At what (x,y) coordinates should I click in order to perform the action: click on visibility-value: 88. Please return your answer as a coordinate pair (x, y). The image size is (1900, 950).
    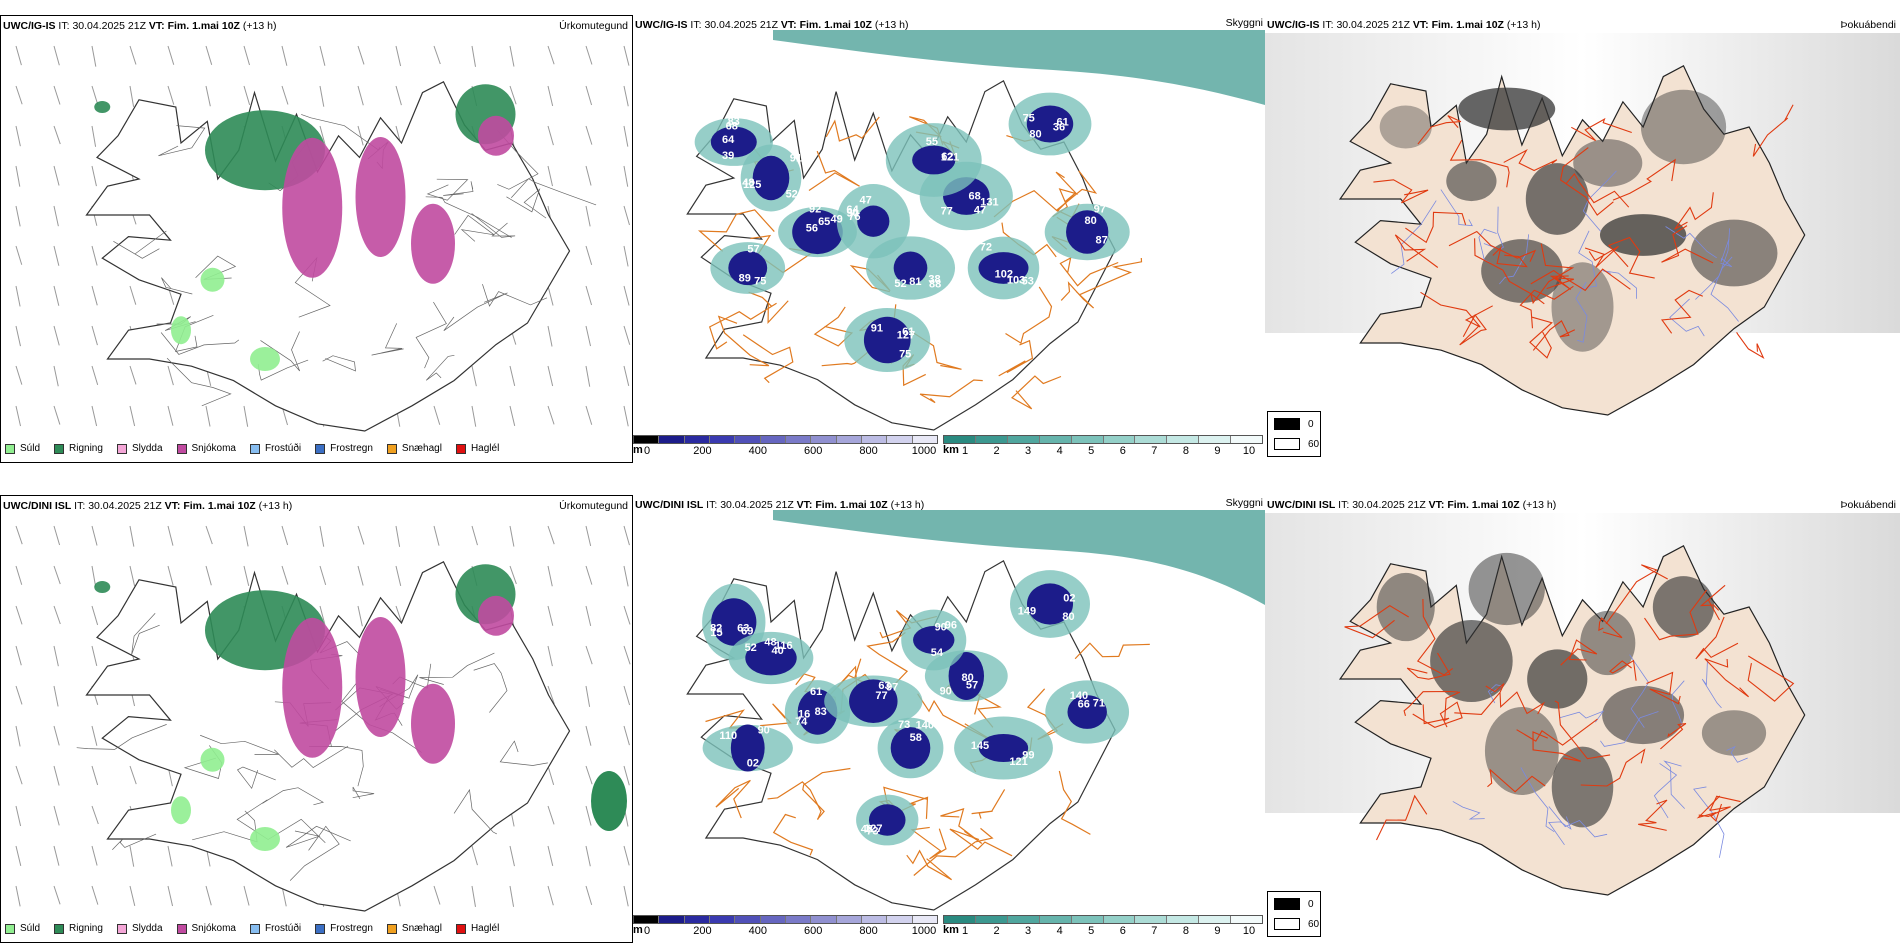
    Looking at the image, I should click on (935, 285).